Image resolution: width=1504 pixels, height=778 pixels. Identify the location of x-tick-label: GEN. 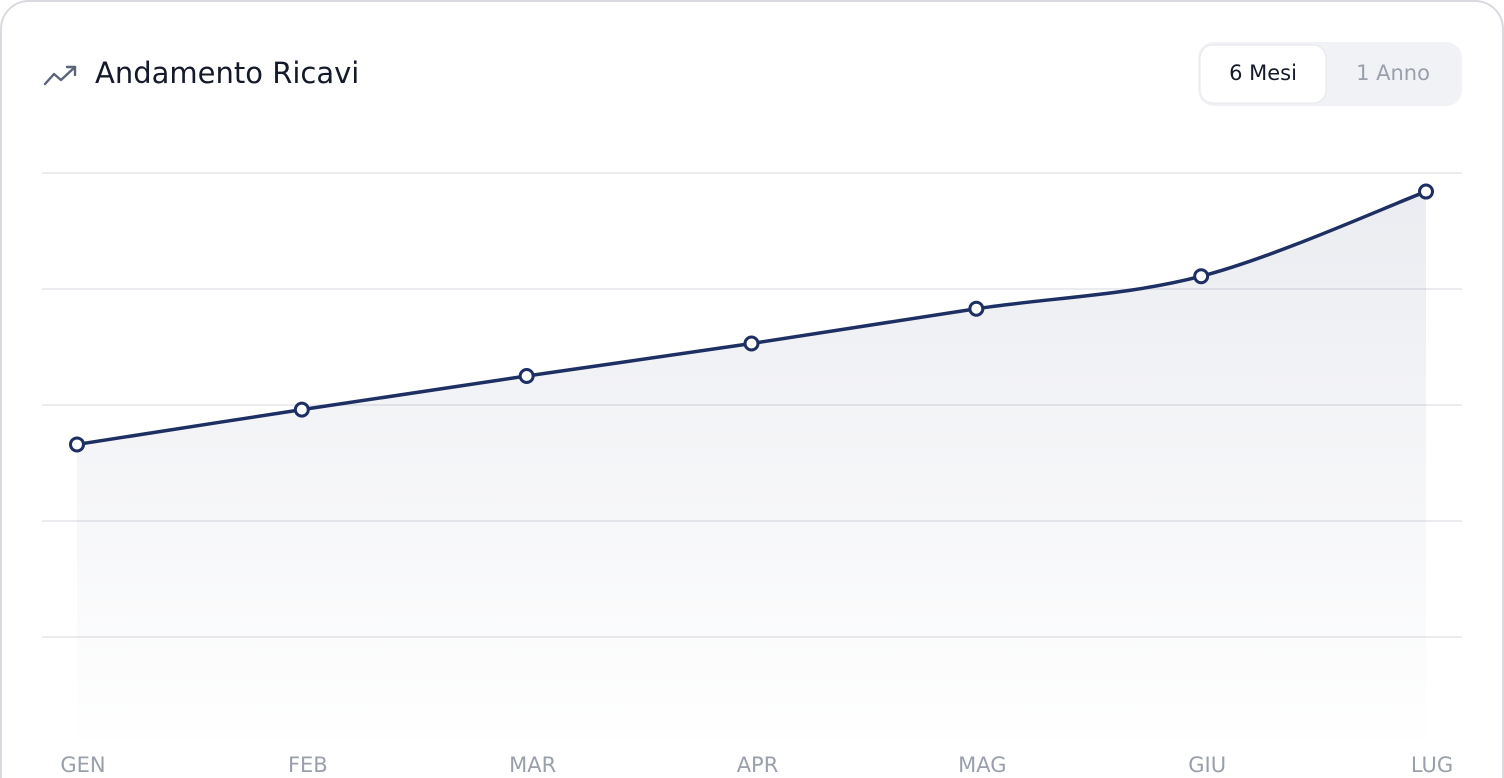
(82, 765).